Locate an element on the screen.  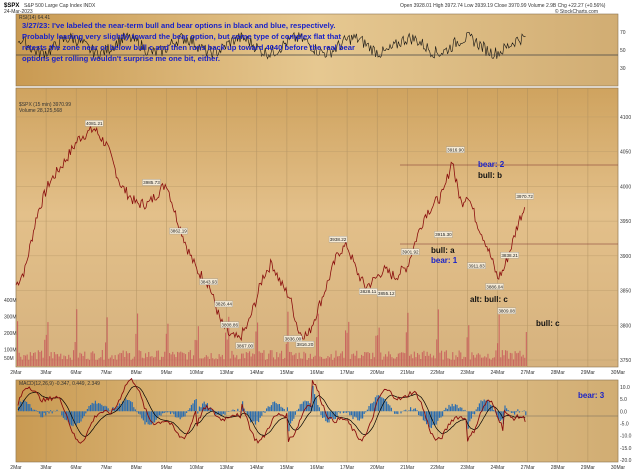
label-bull-b: bull: b is located at coordinates (490, 175).